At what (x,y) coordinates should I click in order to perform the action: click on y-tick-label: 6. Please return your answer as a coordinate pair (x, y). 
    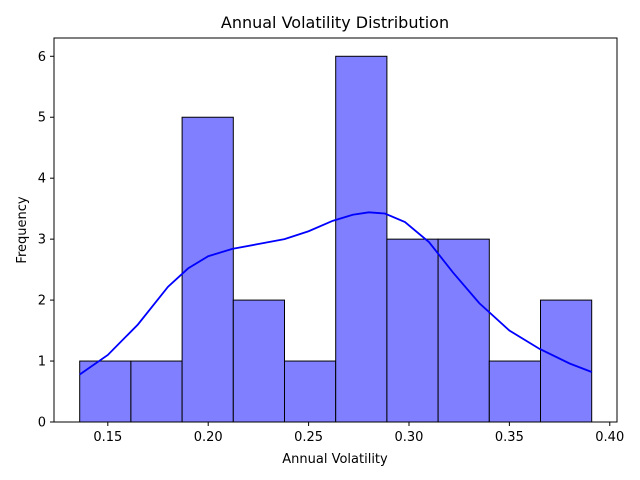
    Looking at the image, I should click on (42, 57).